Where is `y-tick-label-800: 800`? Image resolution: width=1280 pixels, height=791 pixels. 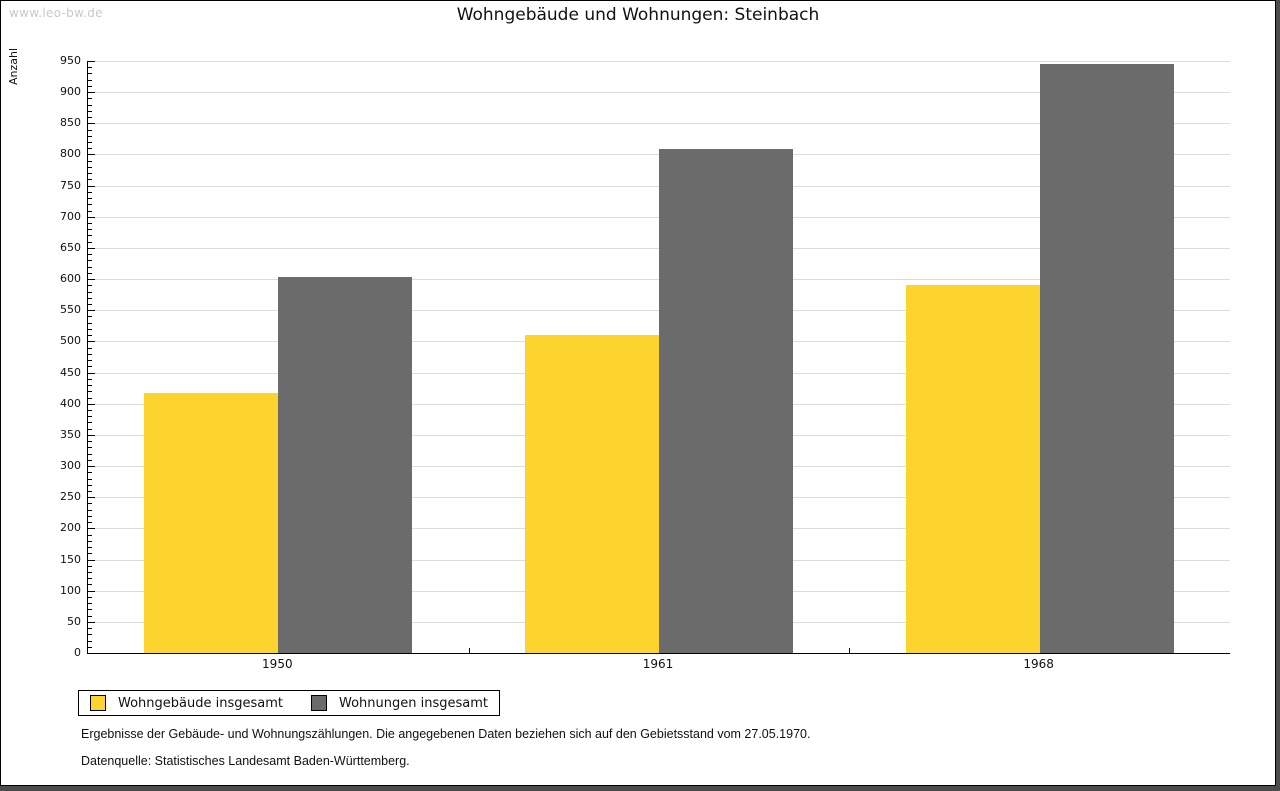
y-tick-label-800: 800 is located at coordinates (70, 154).